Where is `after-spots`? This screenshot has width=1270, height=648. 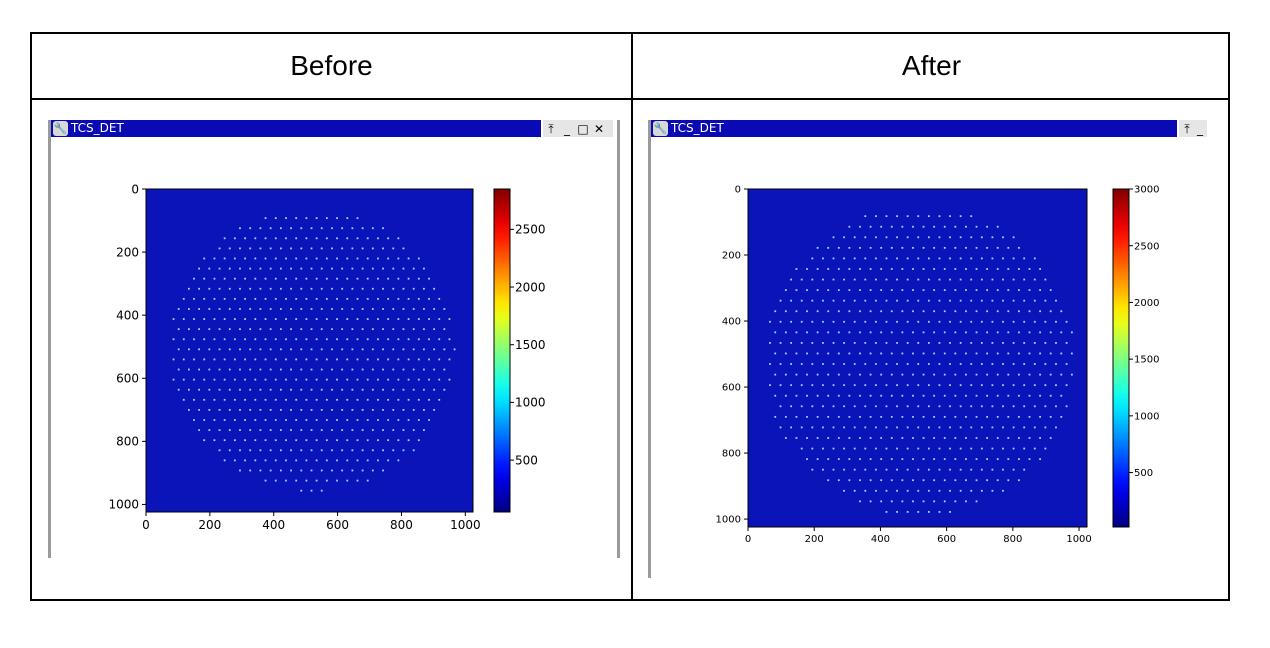
after-spots is located at coordinates (921, 364).